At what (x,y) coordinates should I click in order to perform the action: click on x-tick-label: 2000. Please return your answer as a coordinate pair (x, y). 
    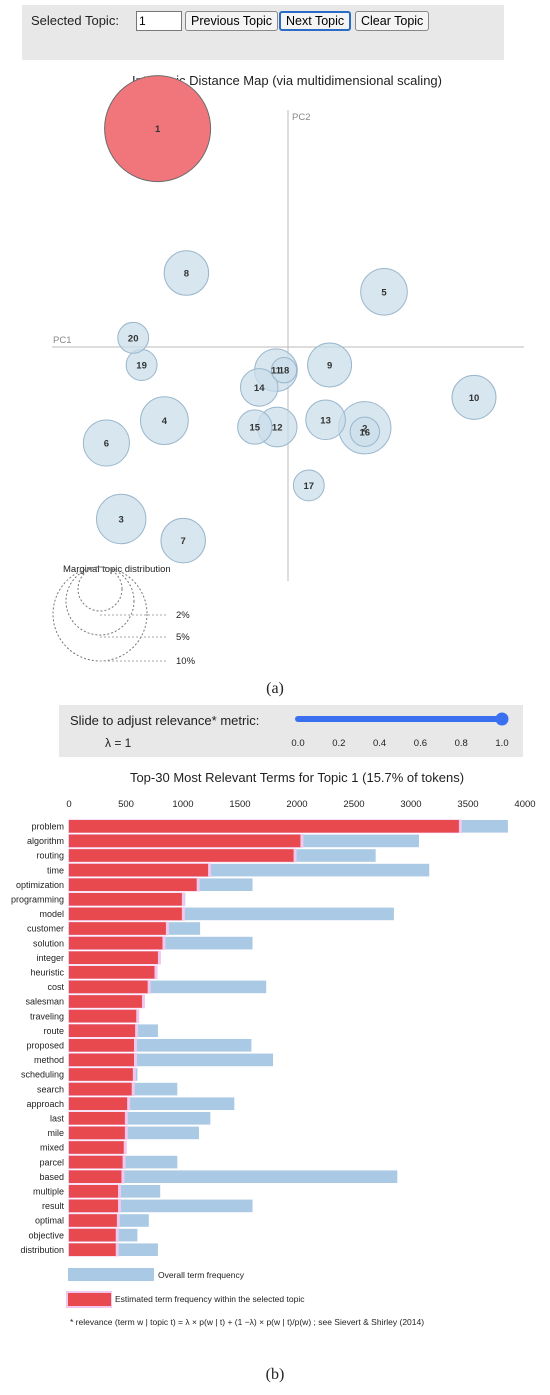
    Looking at the image, I should click on (296, 804).